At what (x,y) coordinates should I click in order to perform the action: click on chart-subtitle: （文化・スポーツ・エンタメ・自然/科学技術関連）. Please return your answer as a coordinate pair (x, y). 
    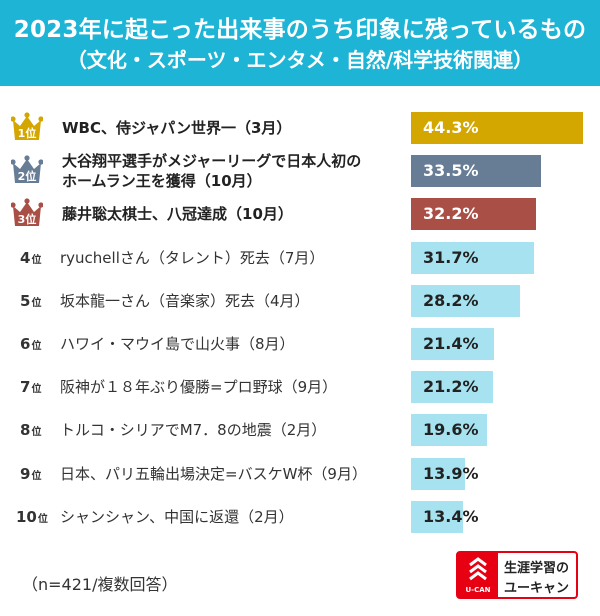
    Looking at the image, I should click on (300, 60).